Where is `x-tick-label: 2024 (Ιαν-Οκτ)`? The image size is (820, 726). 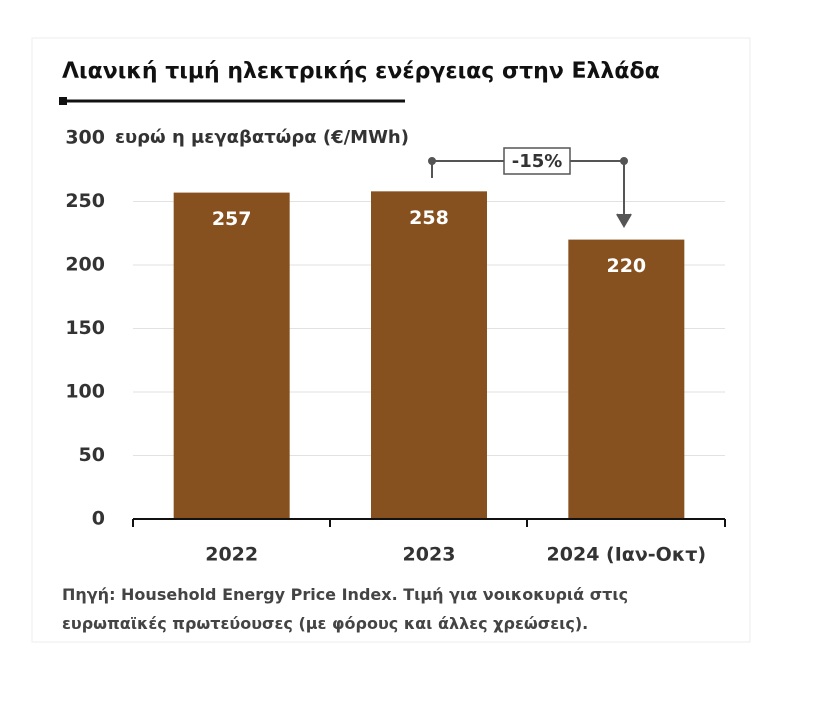
x-tick-label: 2024 (Ιαν-Οκτ) is located at coordinates (627, 555).